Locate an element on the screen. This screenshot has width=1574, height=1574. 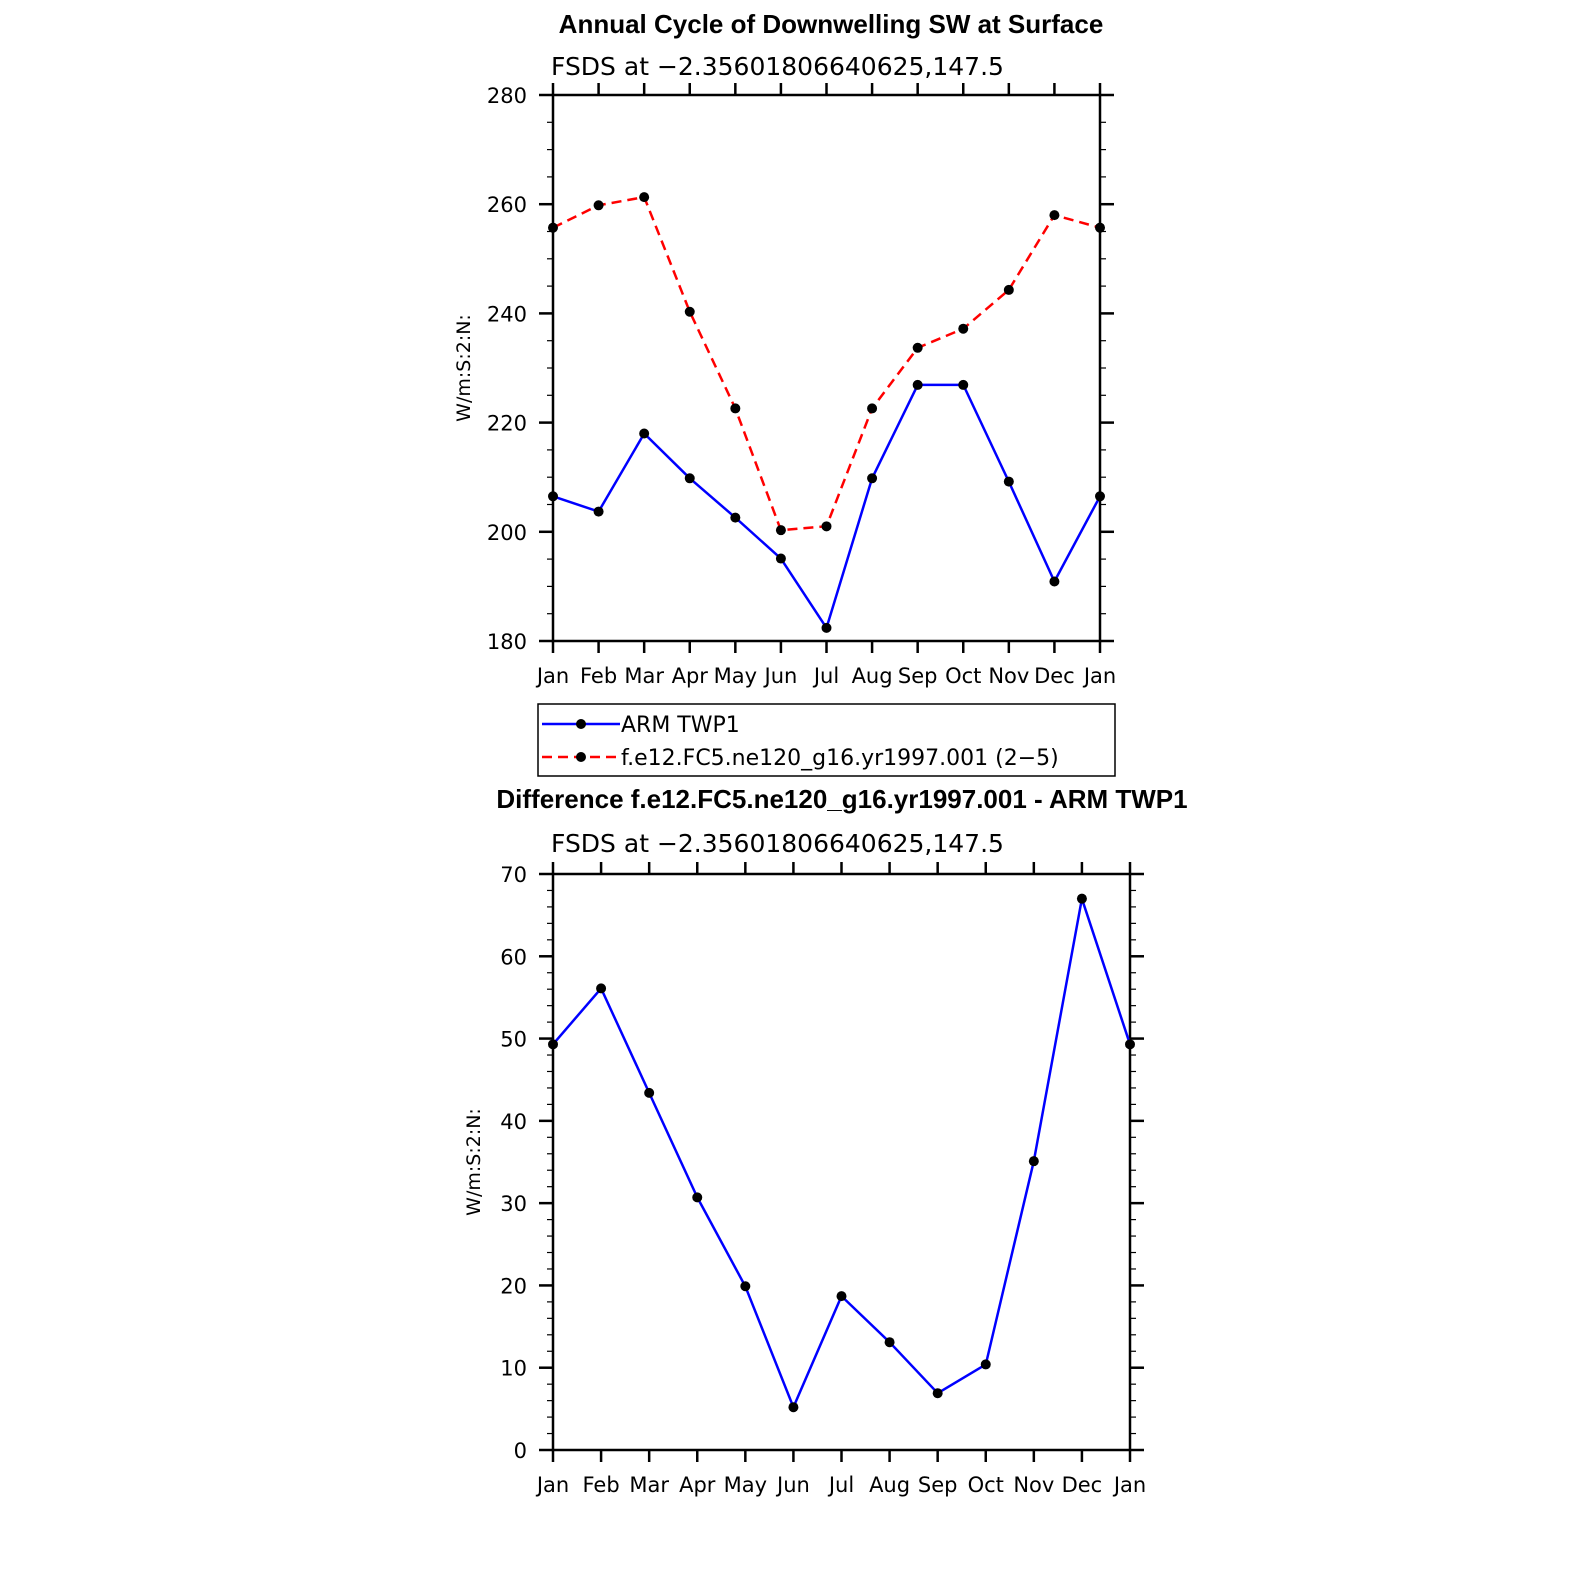
y-tick-label: 70 is located at coordinates (513, 875).